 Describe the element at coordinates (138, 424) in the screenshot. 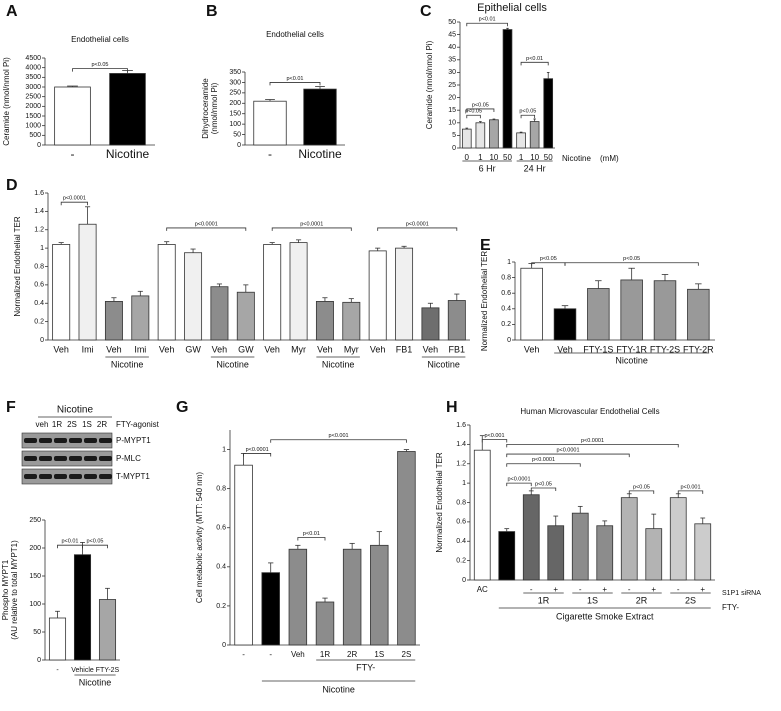

I see `blot-agonist: FTY-agonist` at that location.